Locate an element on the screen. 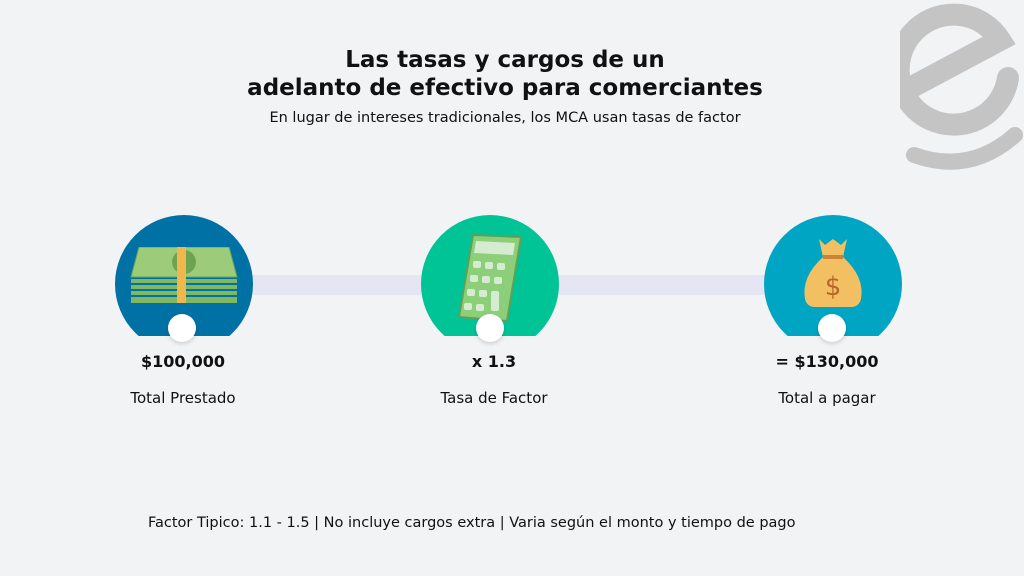 The image size is (1024, 576). step-tasa-factor is located at coordinates (490, 275).